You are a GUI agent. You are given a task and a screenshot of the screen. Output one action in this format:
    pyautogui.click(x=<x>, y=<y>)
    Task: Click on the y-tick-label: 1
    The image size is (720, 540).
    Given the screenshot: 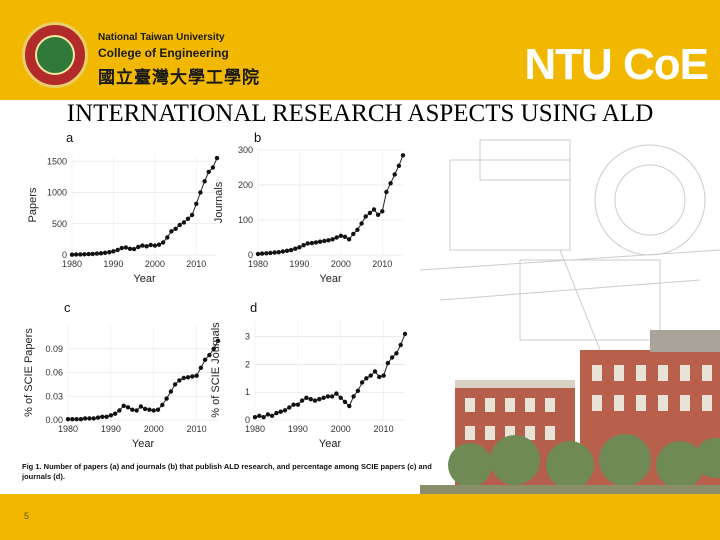 What is the action you would take?
    pyautogui.click(x=247, y=392)
    